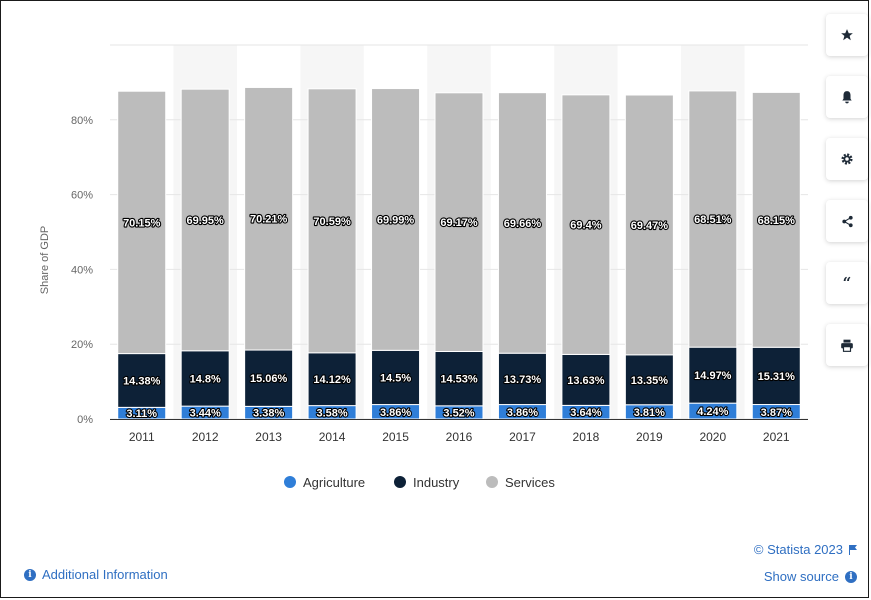  I want to click on star-icon, so click(847, 35).